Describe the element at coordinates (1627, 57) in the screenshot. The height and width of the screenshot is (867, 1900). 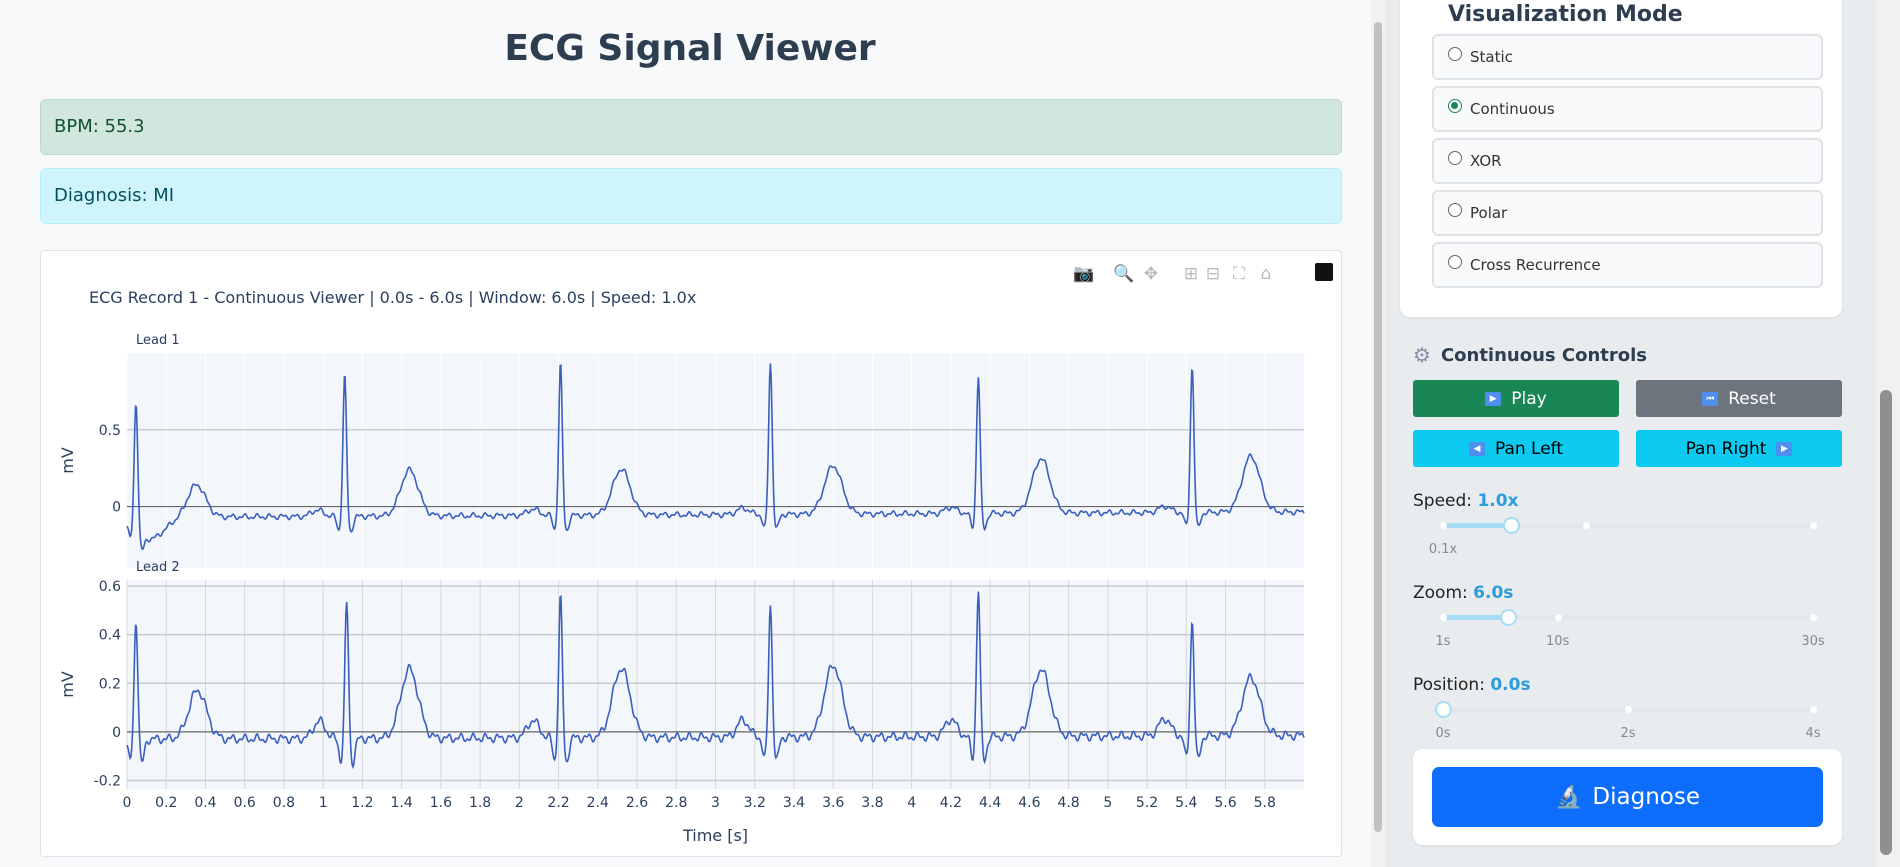
I see `mode-option-static: Static` at that location.